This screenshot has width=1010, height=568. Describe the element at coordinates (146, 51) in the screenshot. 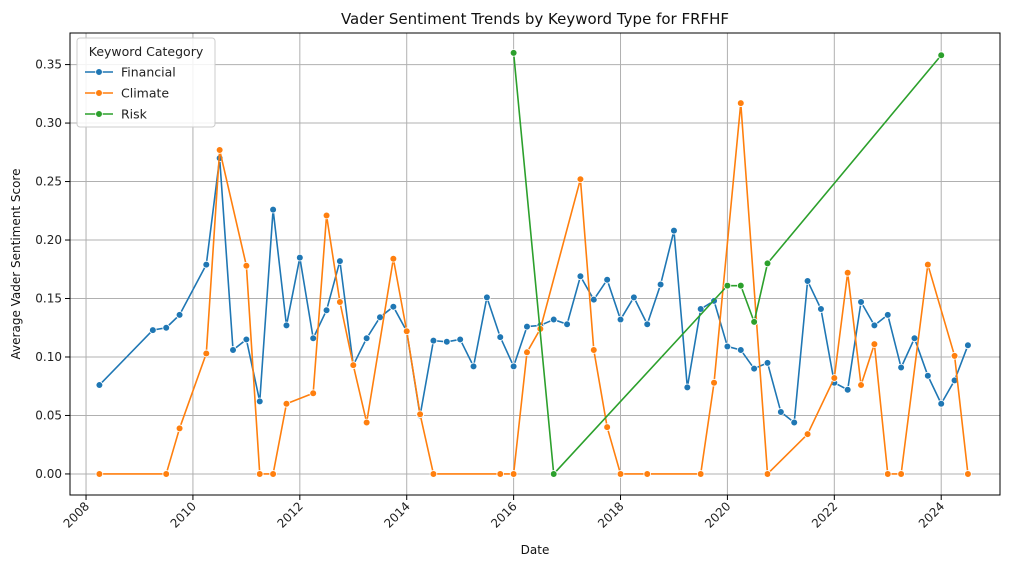

I see `legend-title: Keyword Category` at that location.